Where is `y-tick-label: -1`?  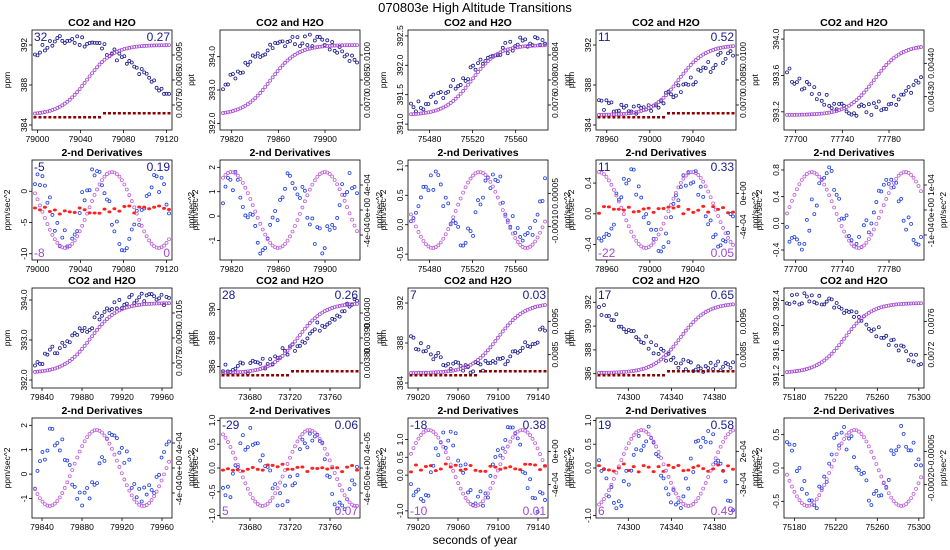
y-tick-label: -1 is located at coordinates (24, 498).